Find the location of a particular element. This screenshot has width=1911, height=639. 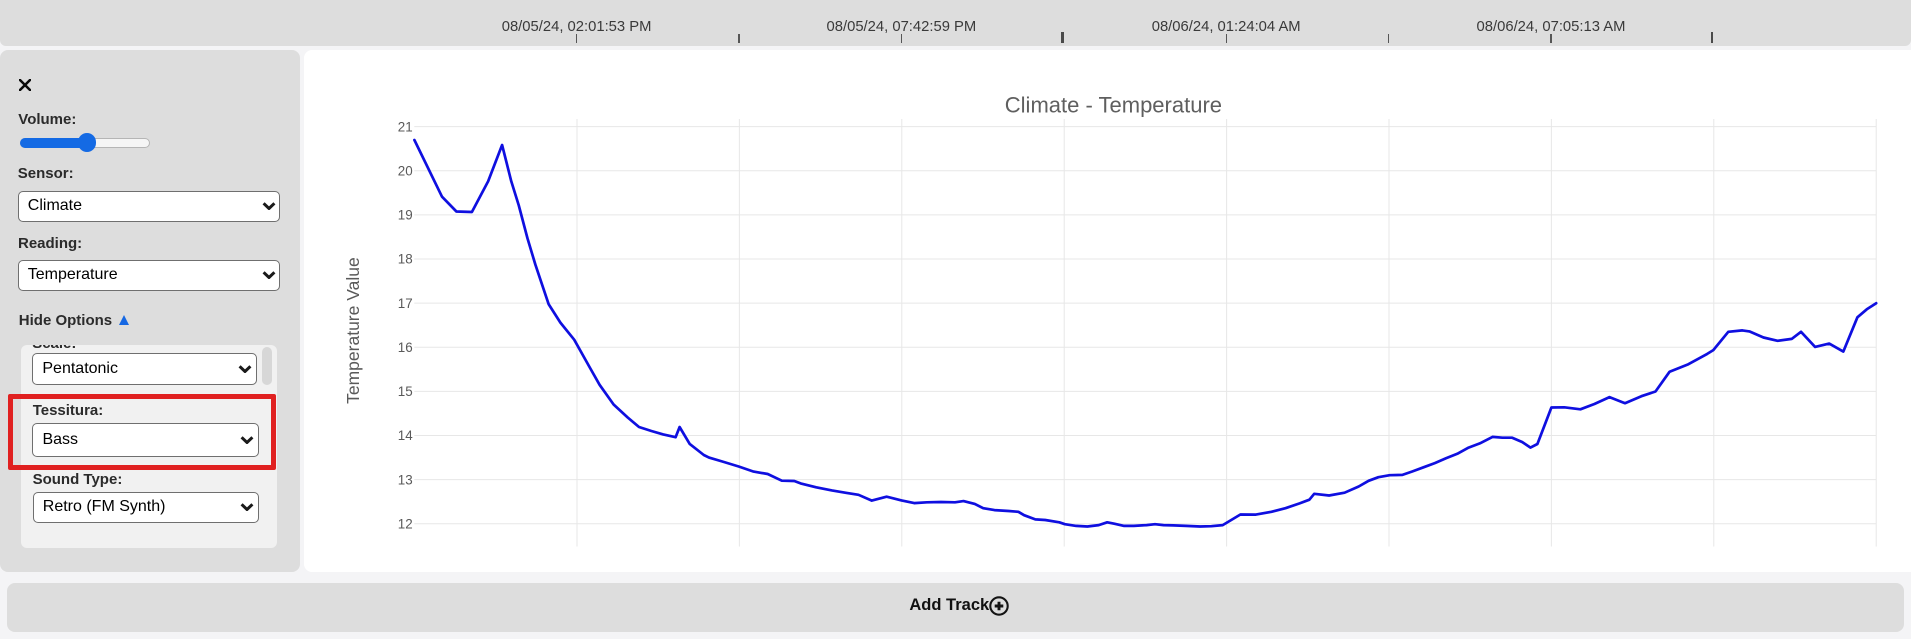

svg-text: 17 is located at coordinates (404, 303).